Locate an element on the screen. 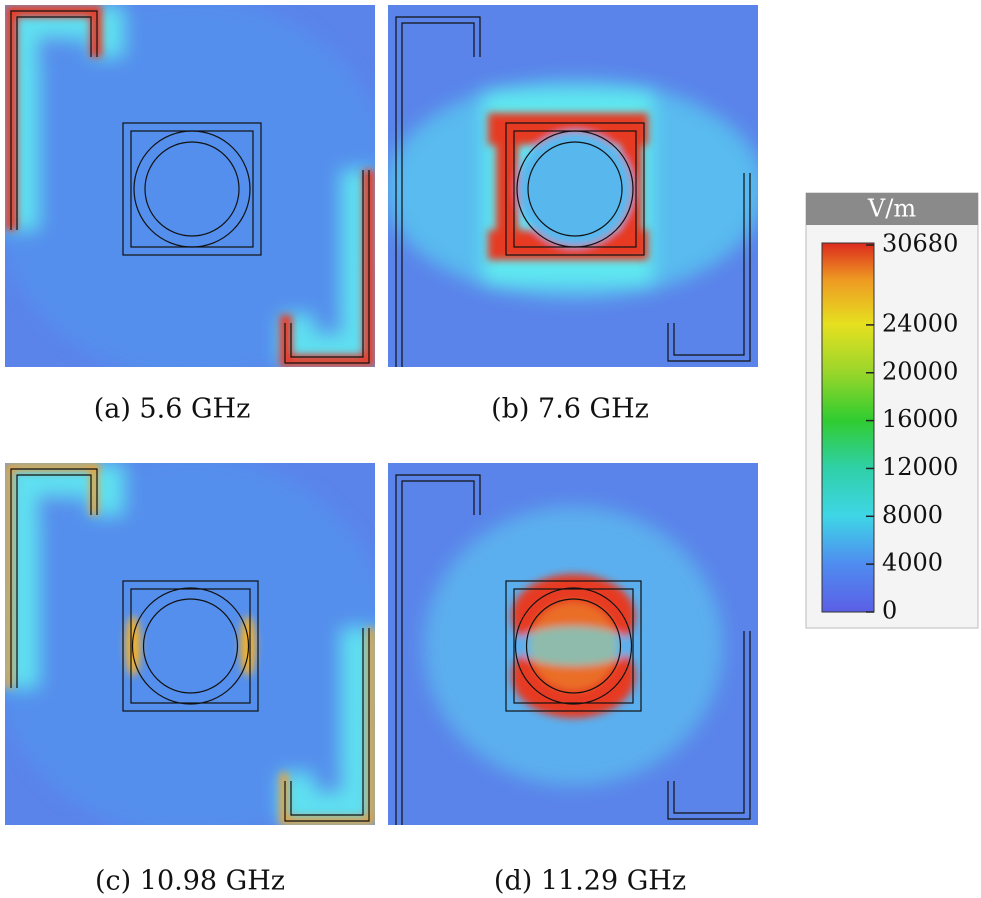 The image size is (981, 898). tick-label: 16000 is located at coordinates (920, 419).